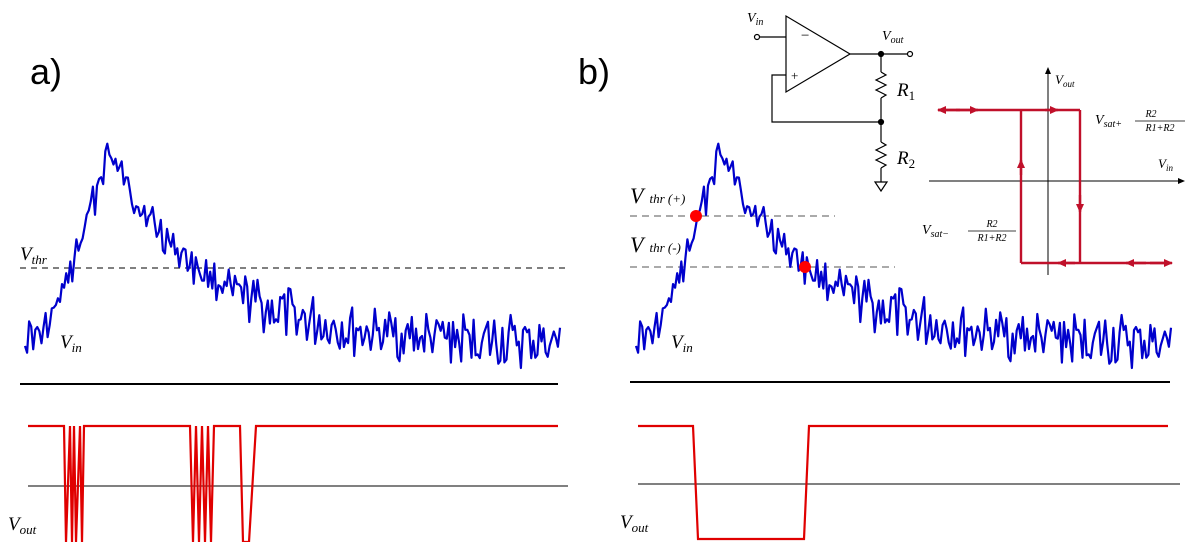 This screenshot has width=1191, height=542. Describe the element at coordinates (826, 98) in the screenshot. I see `feedback-wire` at that location.